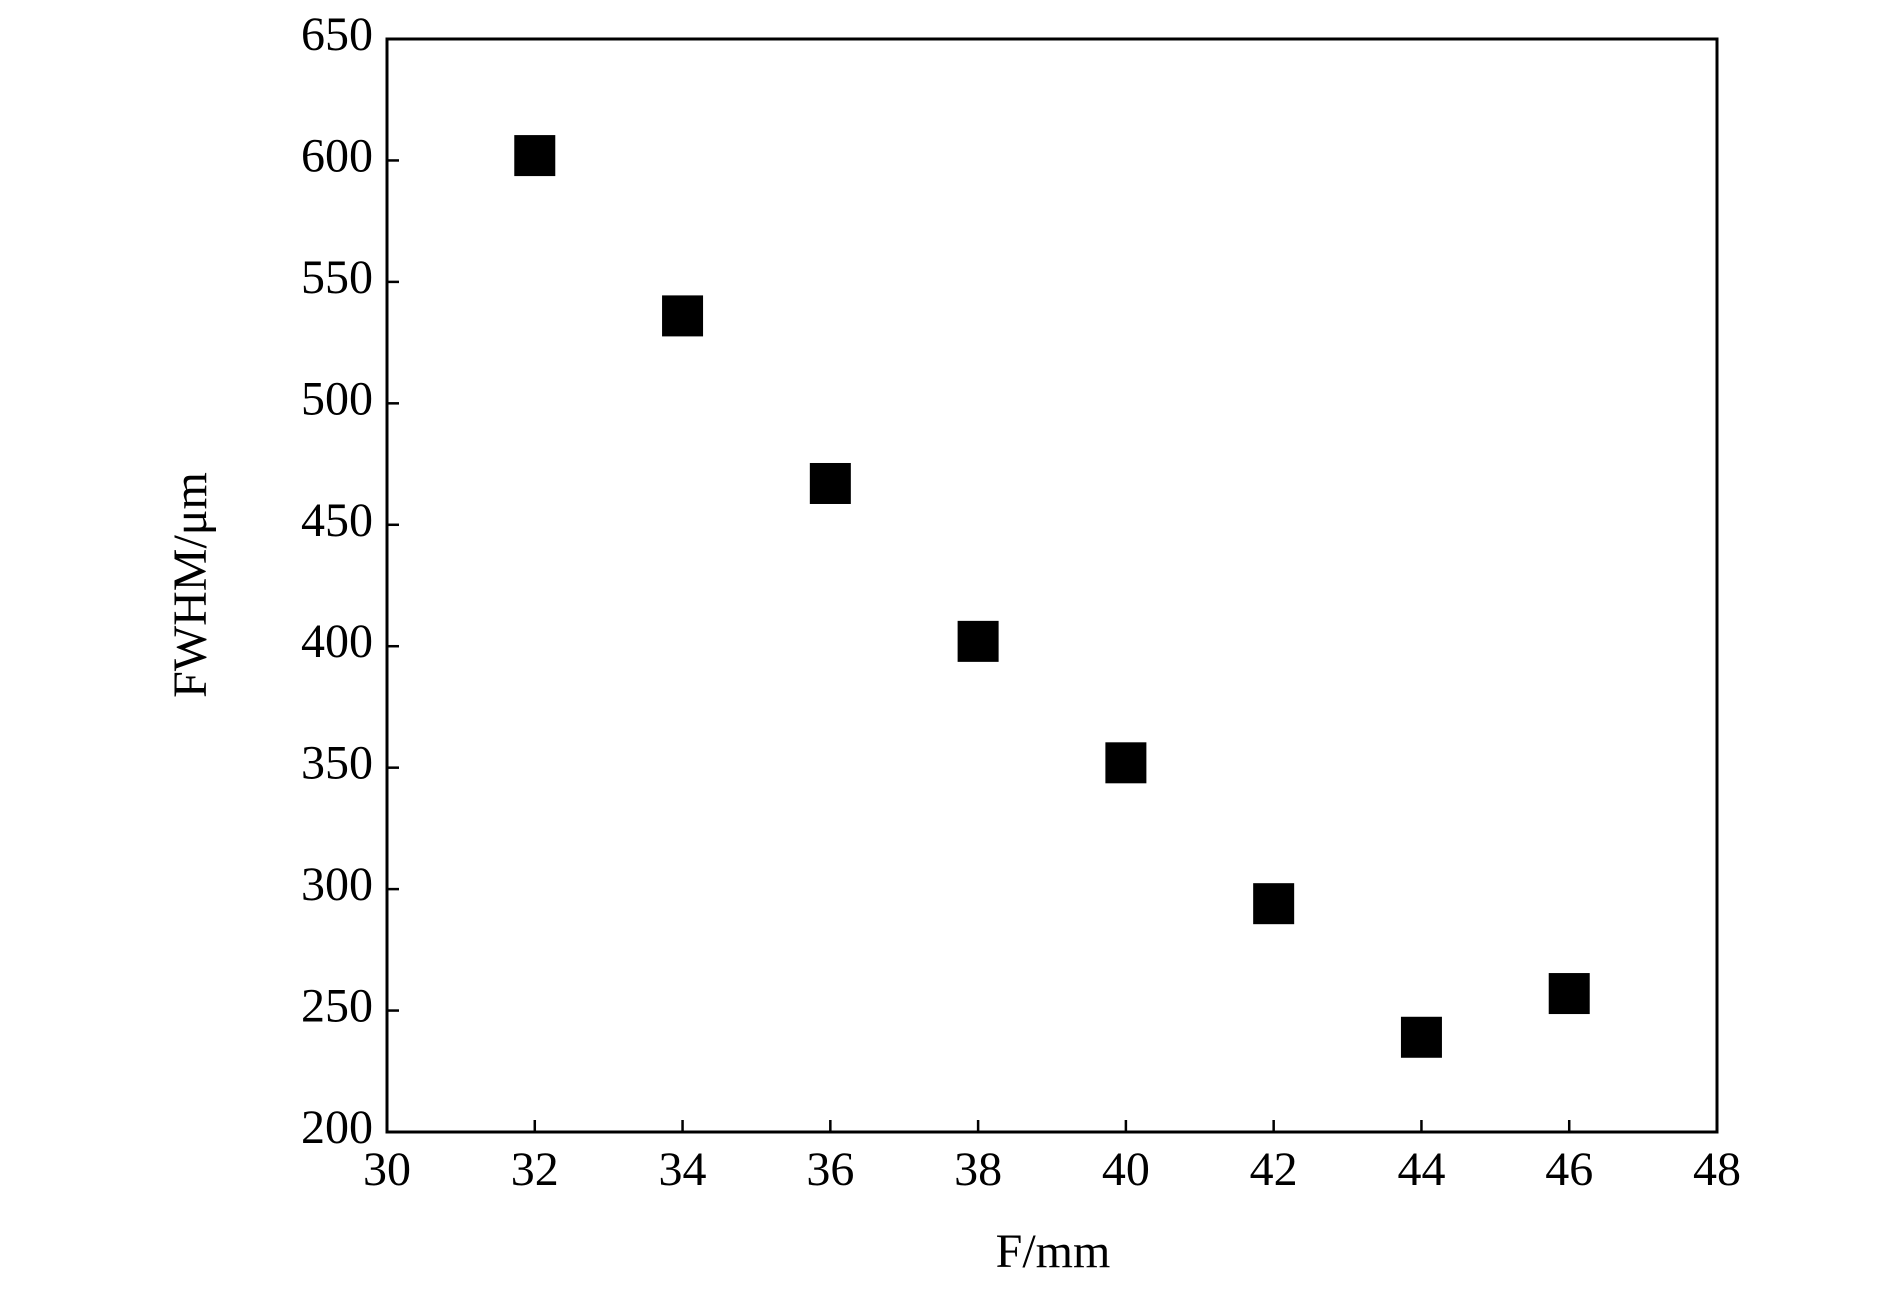 Image resolution: width=1890 pixels, height=1300 pixels. I want to click on y-tick-label: 450, so click(337, 520).